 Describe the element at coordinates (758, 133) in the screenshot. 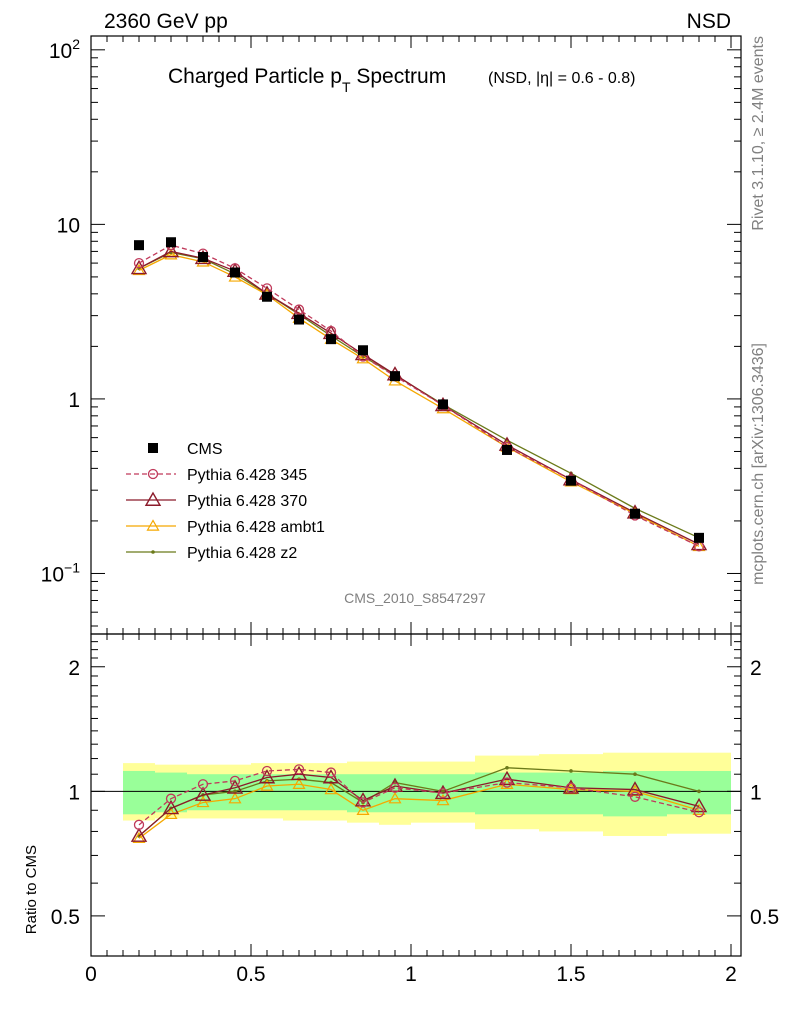

I see `rivet-label: Rivet 3.1.10, ≥ 2.4M events` at that location.